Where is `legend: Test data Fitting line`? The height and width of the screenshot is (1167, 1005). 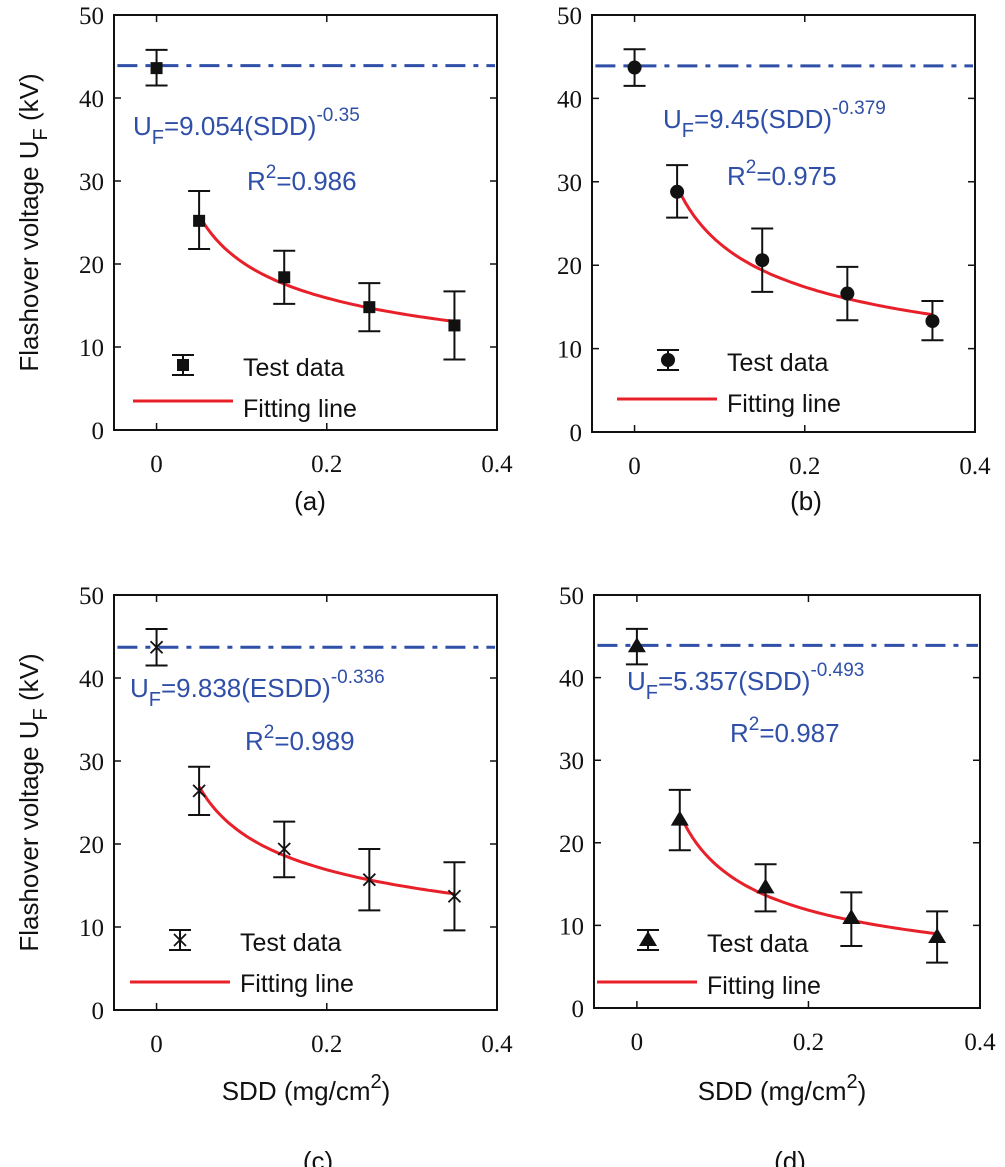 legend: Test data Fitting line is located at coordinates (245, 388).